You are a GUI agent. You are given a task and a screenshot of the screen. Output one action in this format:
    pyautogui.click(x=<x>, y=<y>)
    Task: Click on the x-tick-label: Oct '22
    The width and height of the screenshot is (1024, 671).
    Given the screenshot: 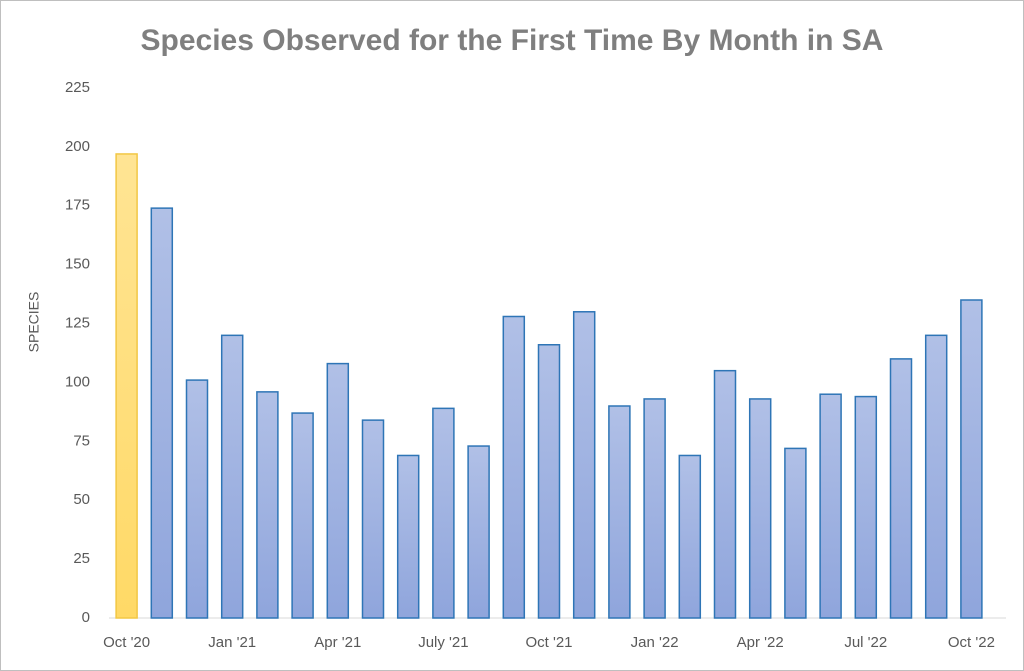 What is the action you would take?
    pyautogui.click(x=971, y=642)
    